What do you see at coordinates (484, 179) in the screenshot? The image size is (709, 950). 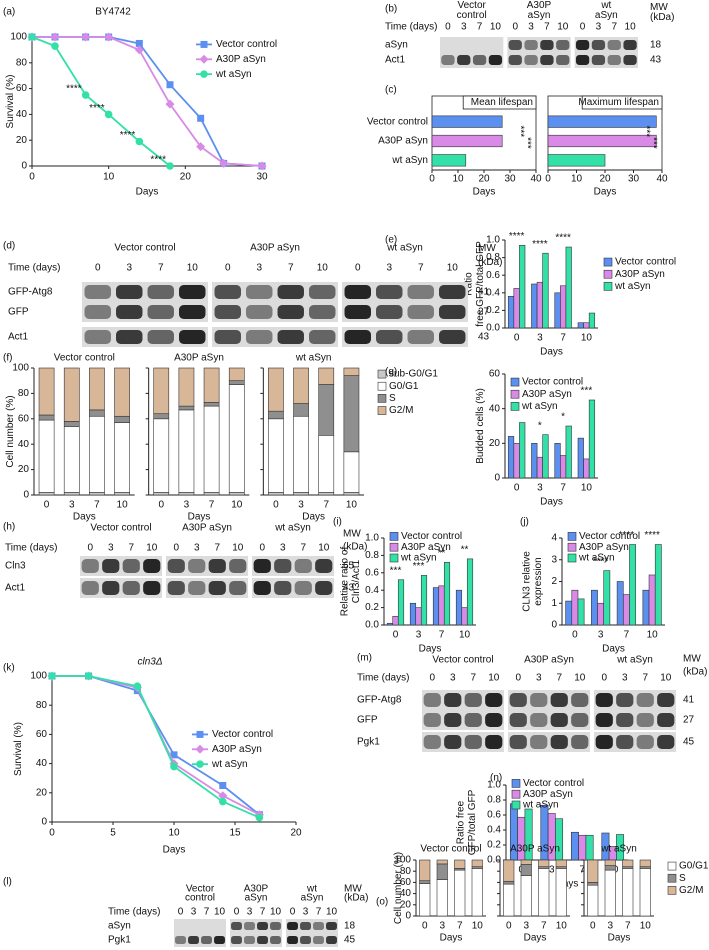 I see `x-tick-label: 20` at bounding box center [484, 179].